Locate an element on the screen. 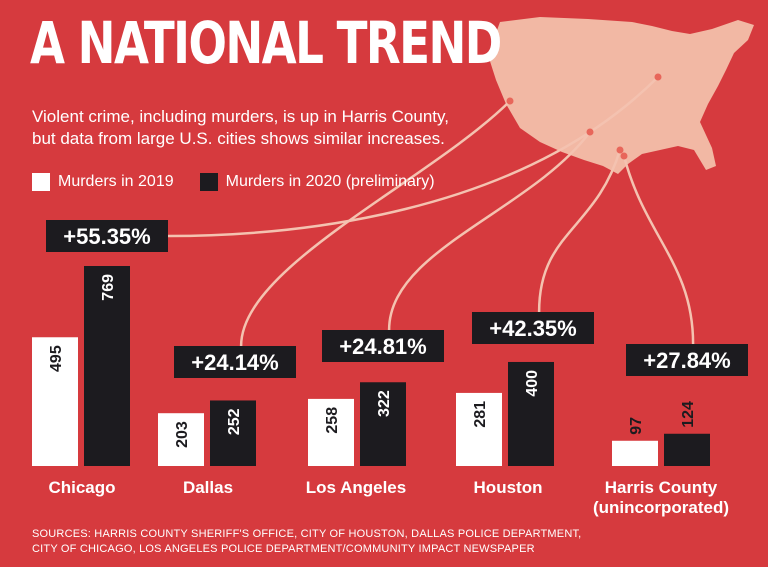 The width and height of the screenshot is (768, 567). legend-swatch-2020 is located at coordinates (208, 182).